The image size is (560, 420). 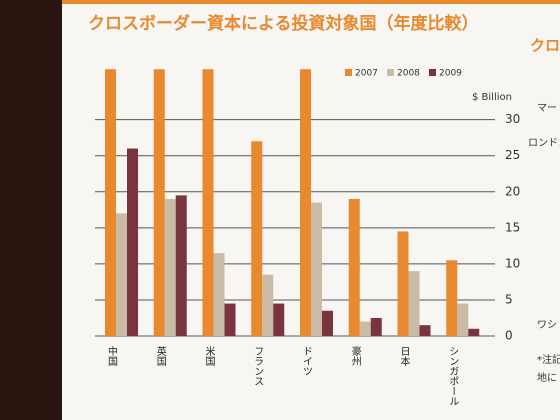 I want to click on y-tick-label: 0, so click(x=509, y=336).